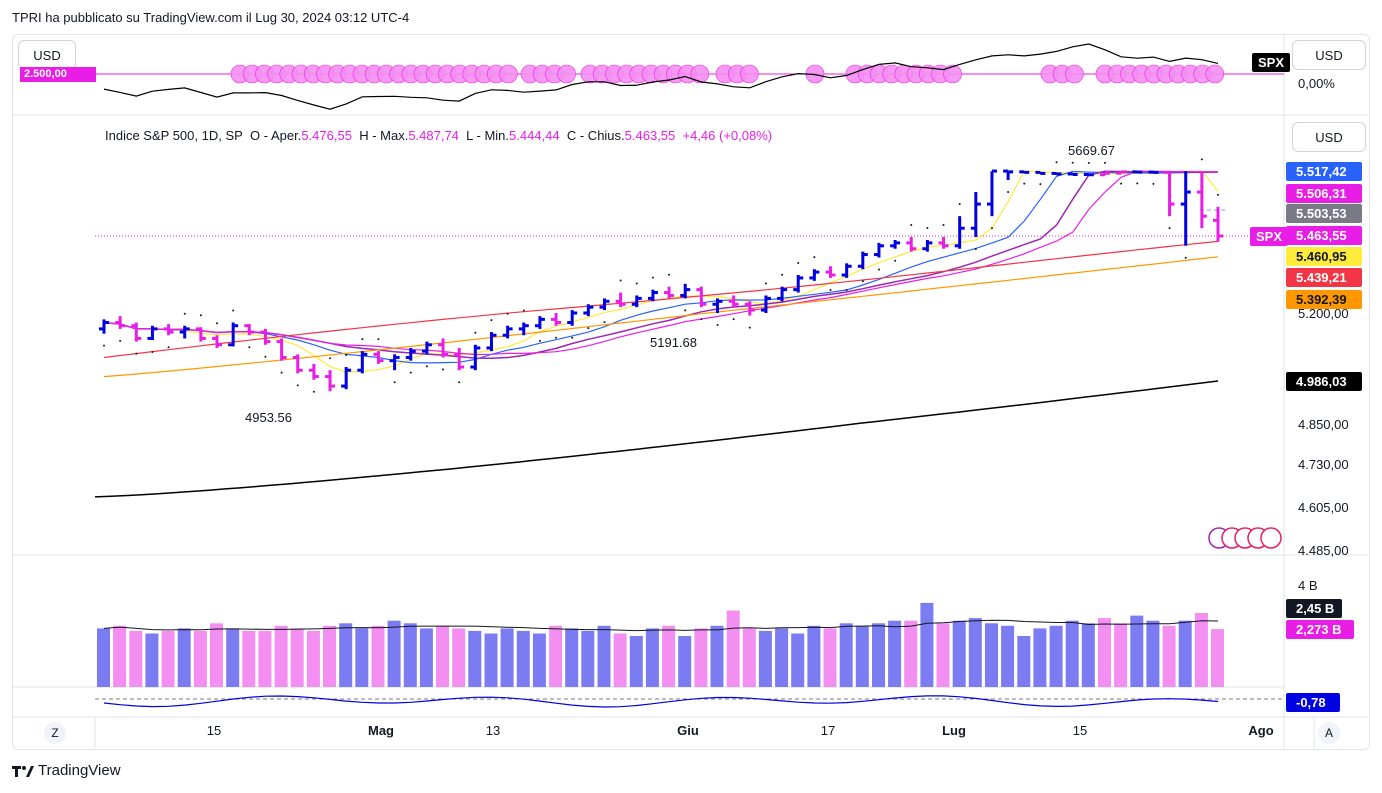 The image size is (1382, 793). Describe the element at coordinates (79, 770) in the screenshot. I see `brand-name: TradingView` at that location.